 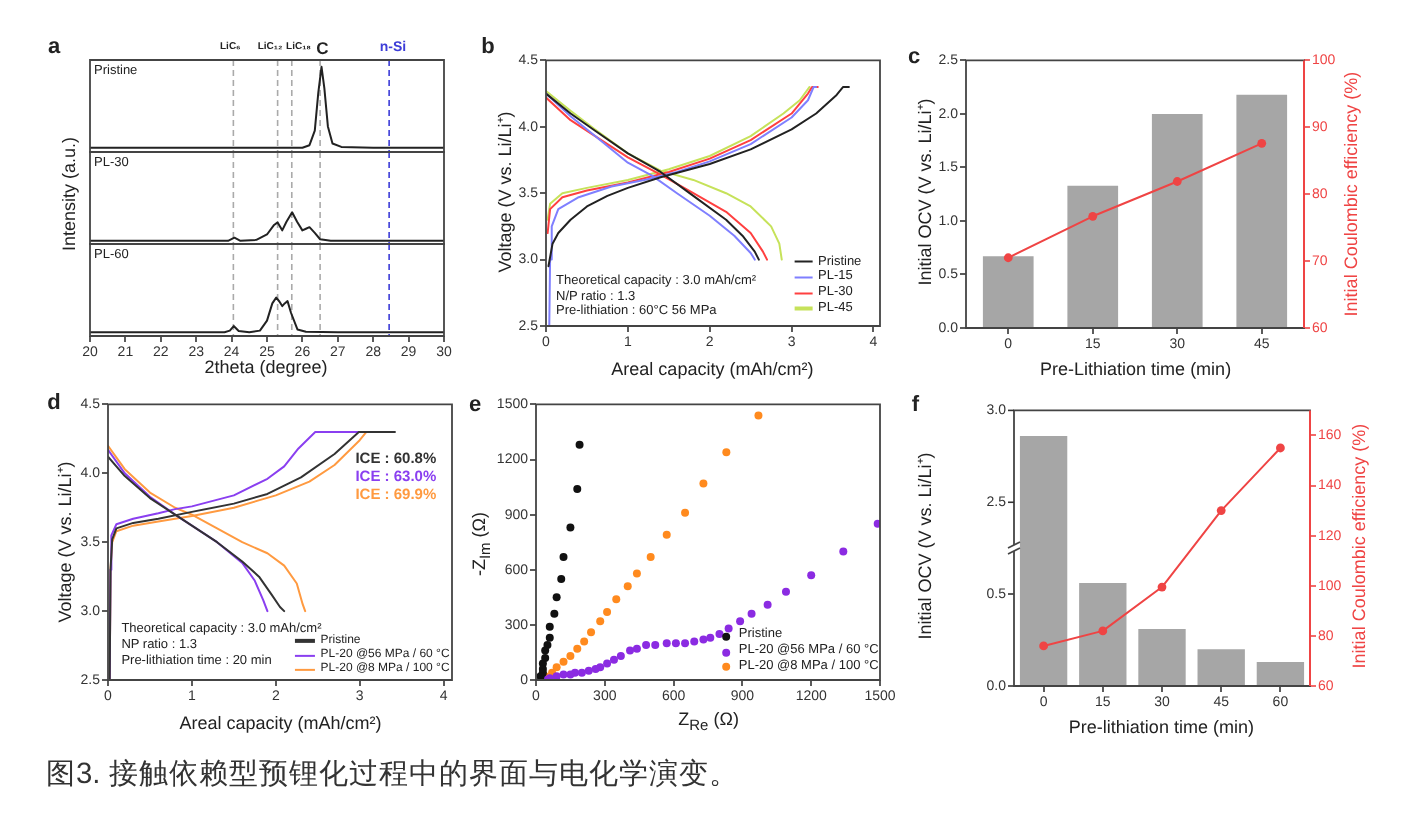 What do you see at coordinates (322, 46) in the screenshot?
I see `ref-line-label: C` at bounding box center [322, 46].